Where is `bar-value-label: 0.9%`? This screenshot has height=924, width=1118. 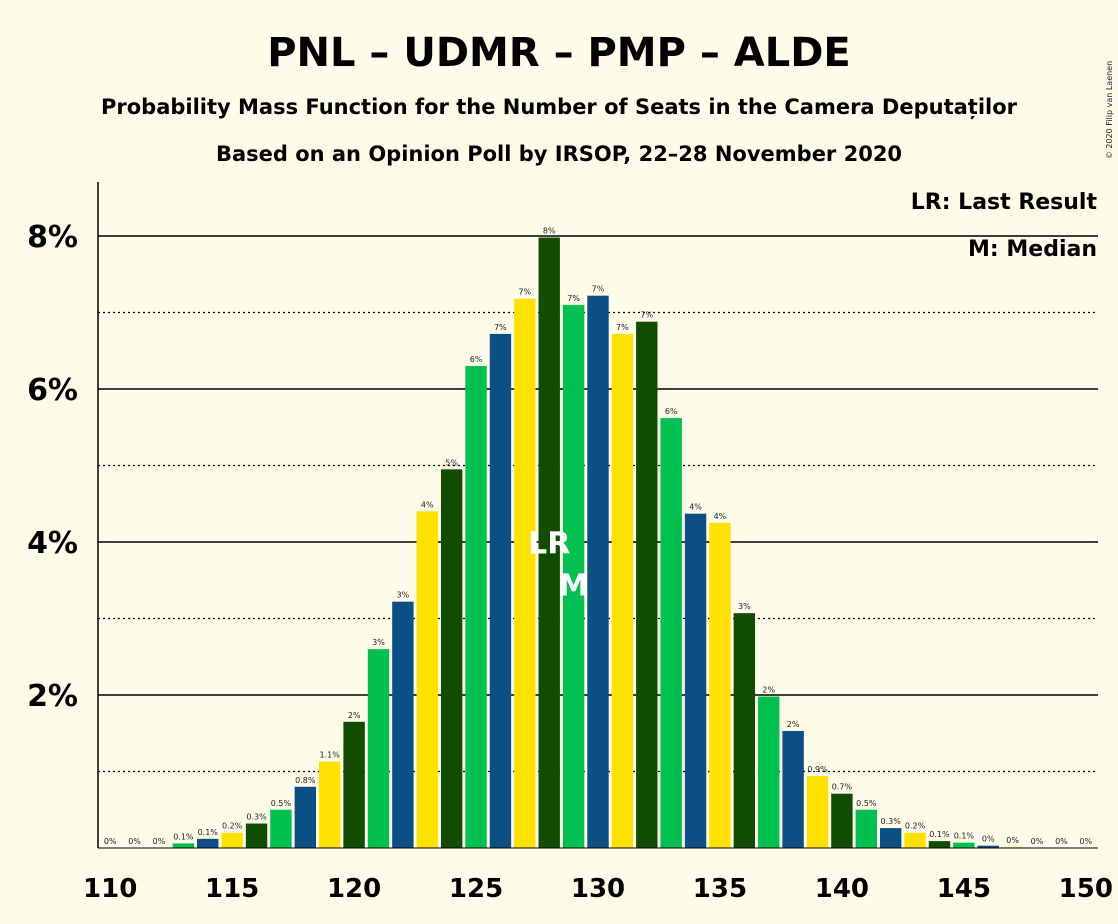
bar-value-label: 0.9% is located at coordinates (817, 769).